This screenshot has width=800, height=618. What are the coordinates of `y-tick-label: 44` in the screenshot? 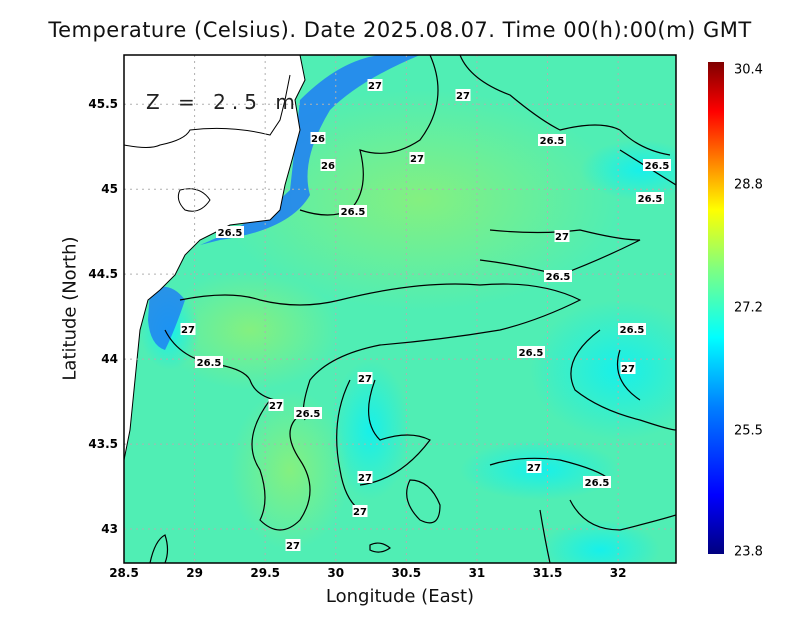 It's located at (109, 359).